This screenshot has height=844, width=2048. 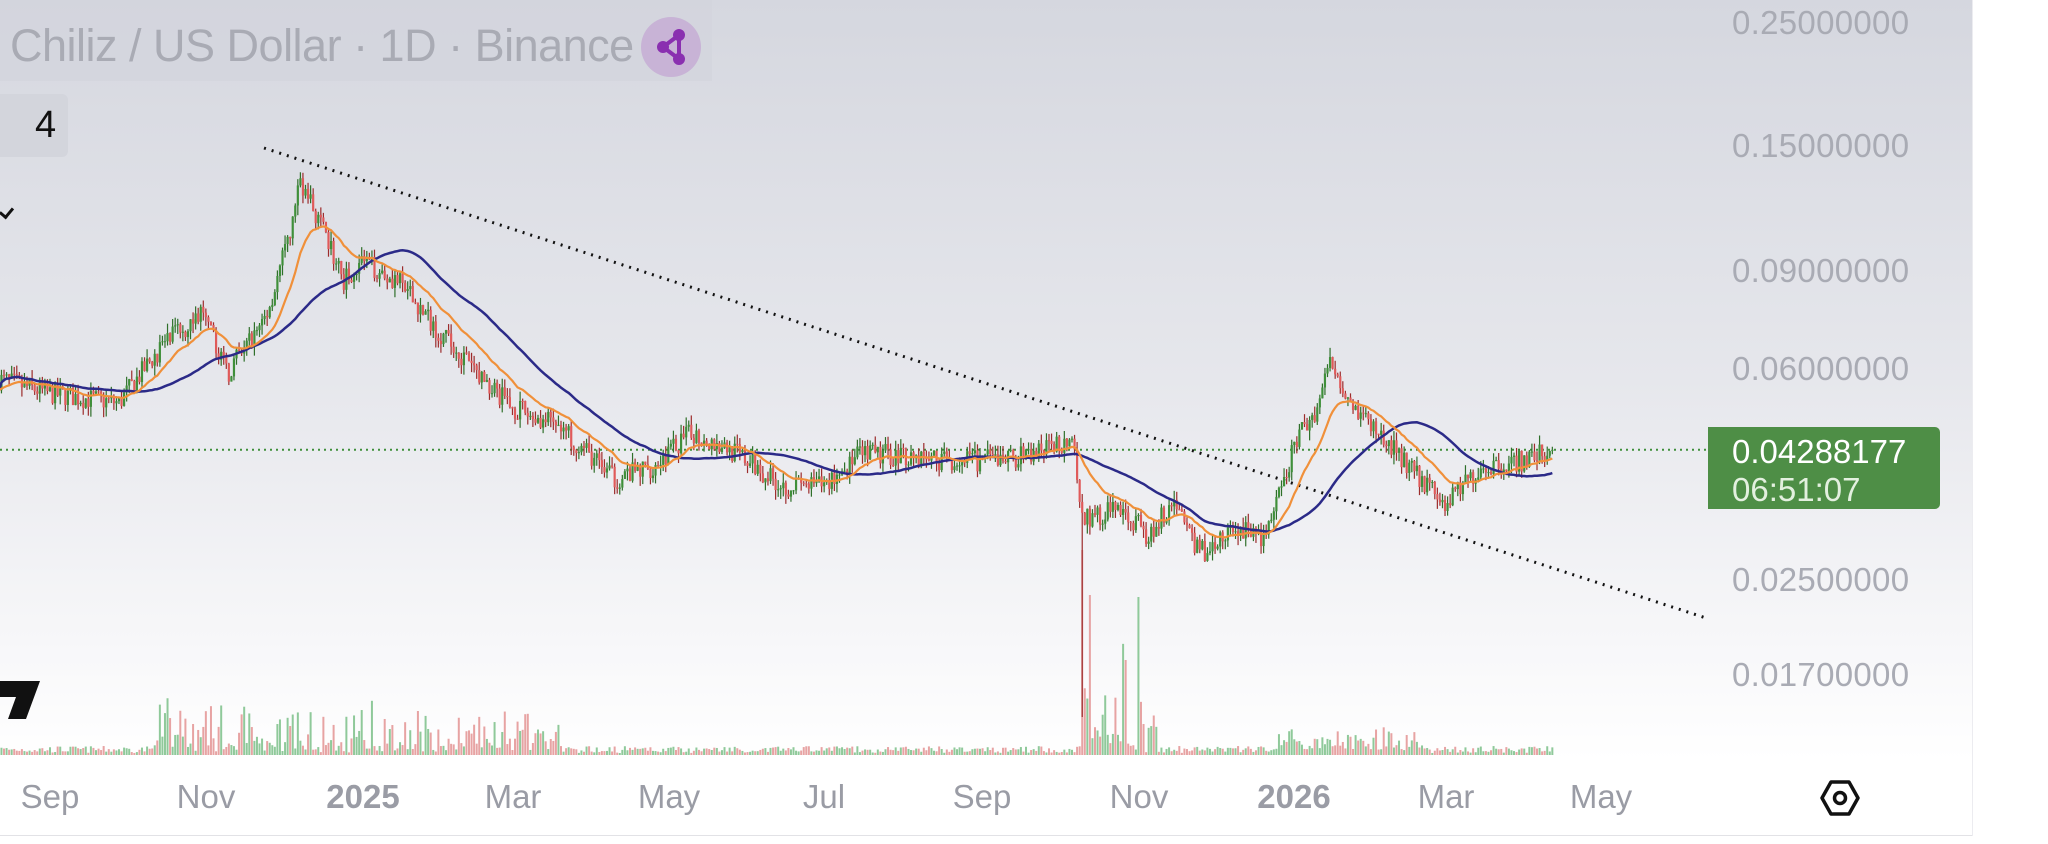 I want to click on indicators-toggle, so click(x=34, y=157).